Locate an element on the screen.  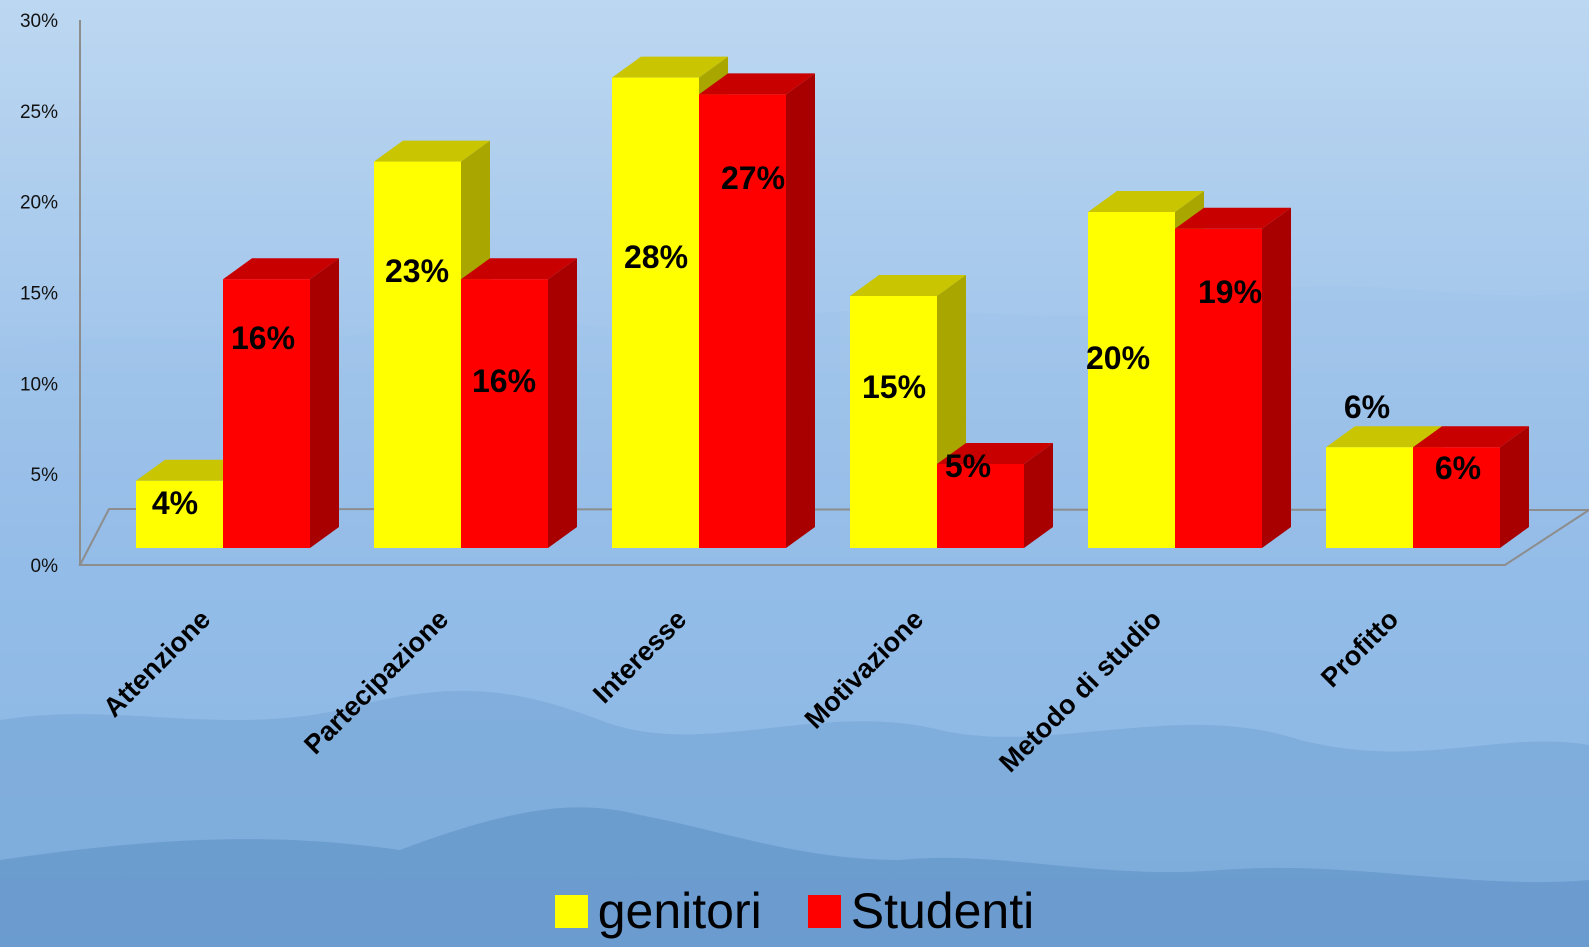
data-label: 5% is located at coordinates (968, 466).